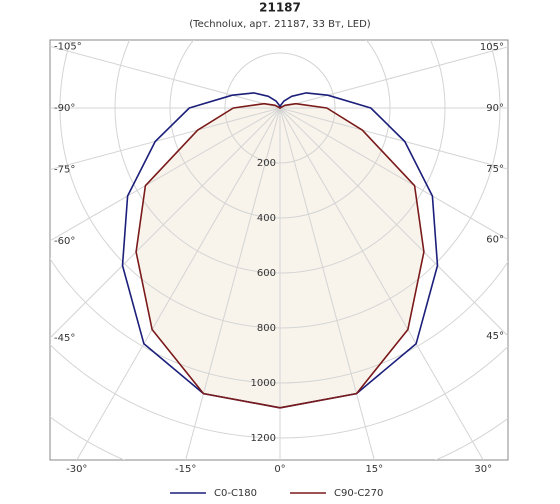  I want to click on angle-tick-label: 0°, so click(279, 469).